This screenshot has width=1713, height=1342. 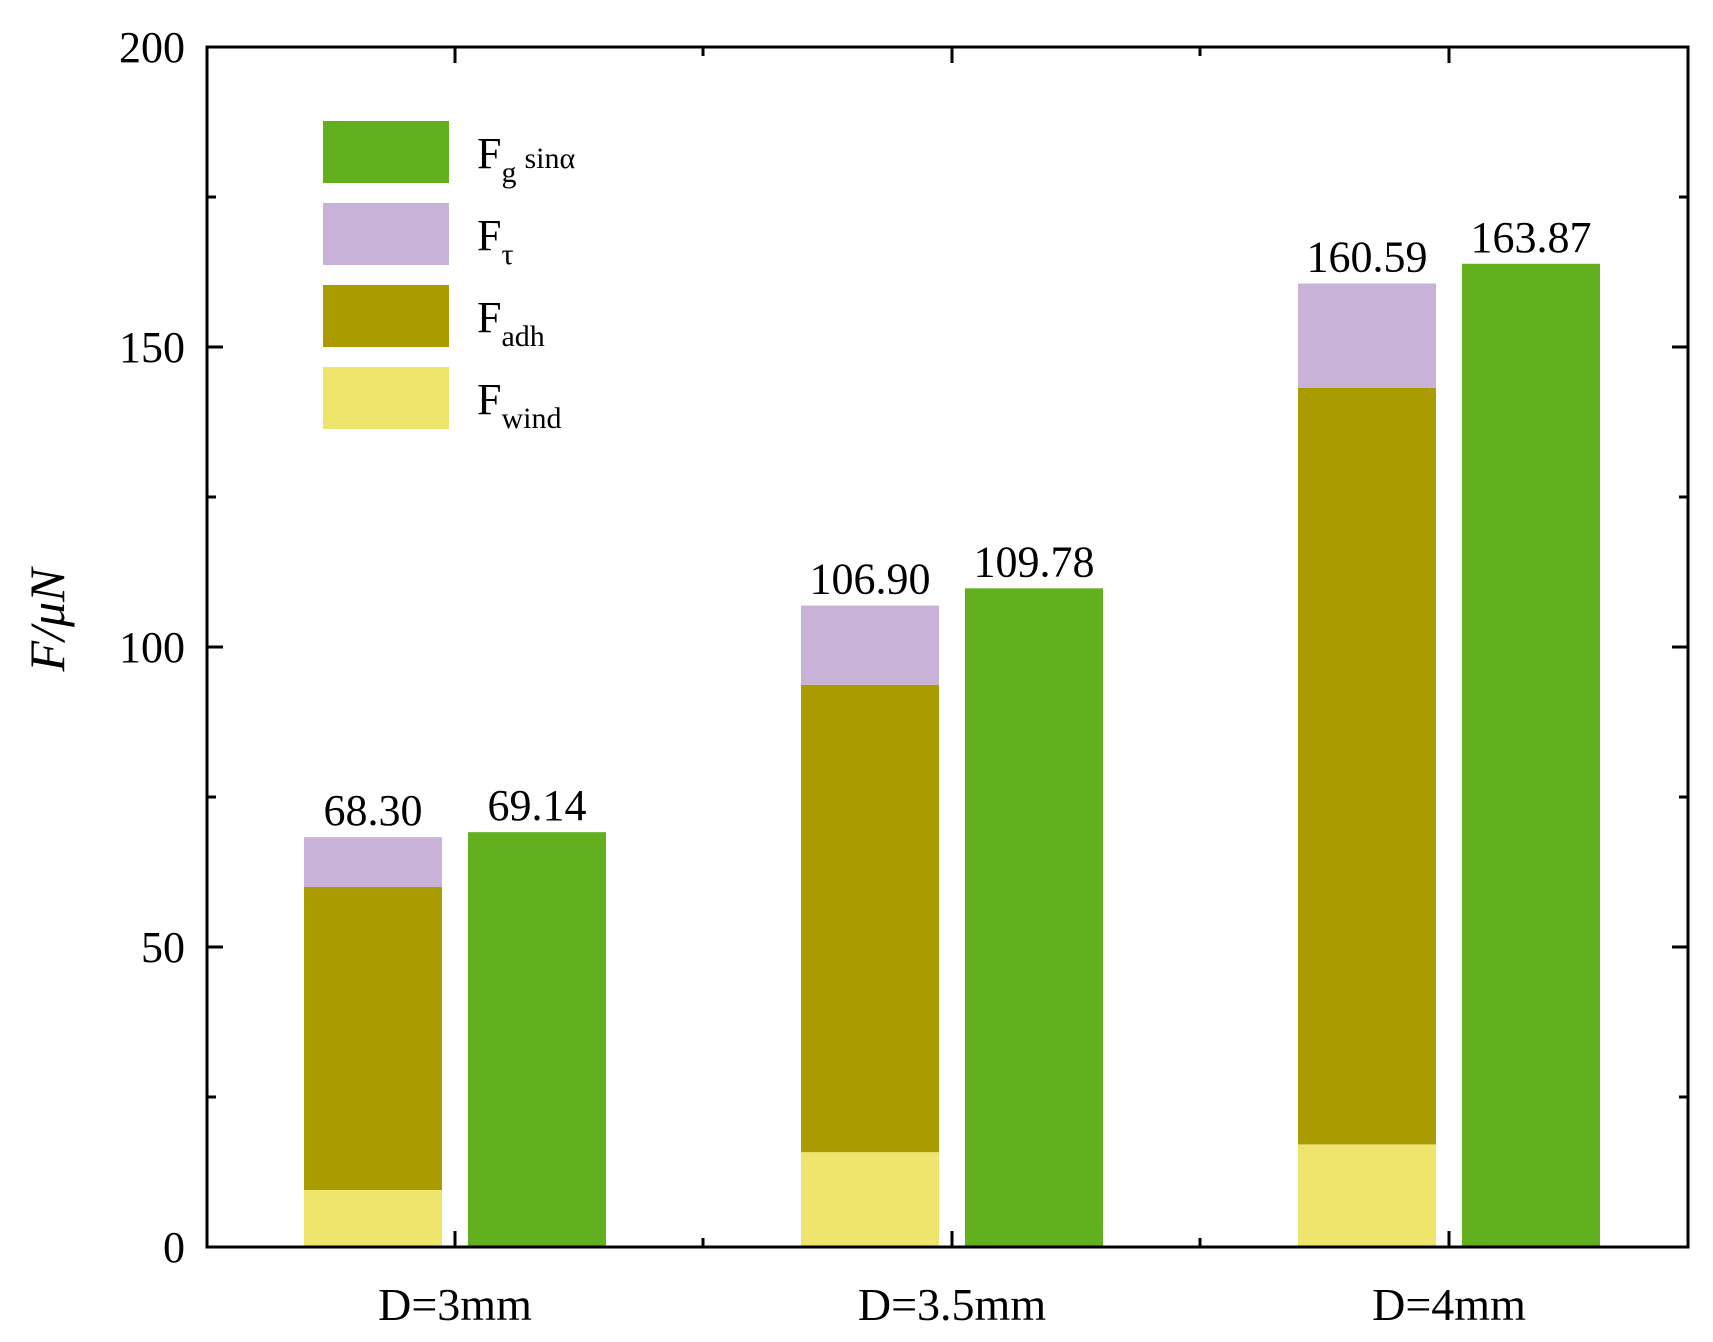 What do you see at coordinates (522, 336) in the screenshot?
I see `legend-label-subscript: adh` at bounding box center [522, 336].